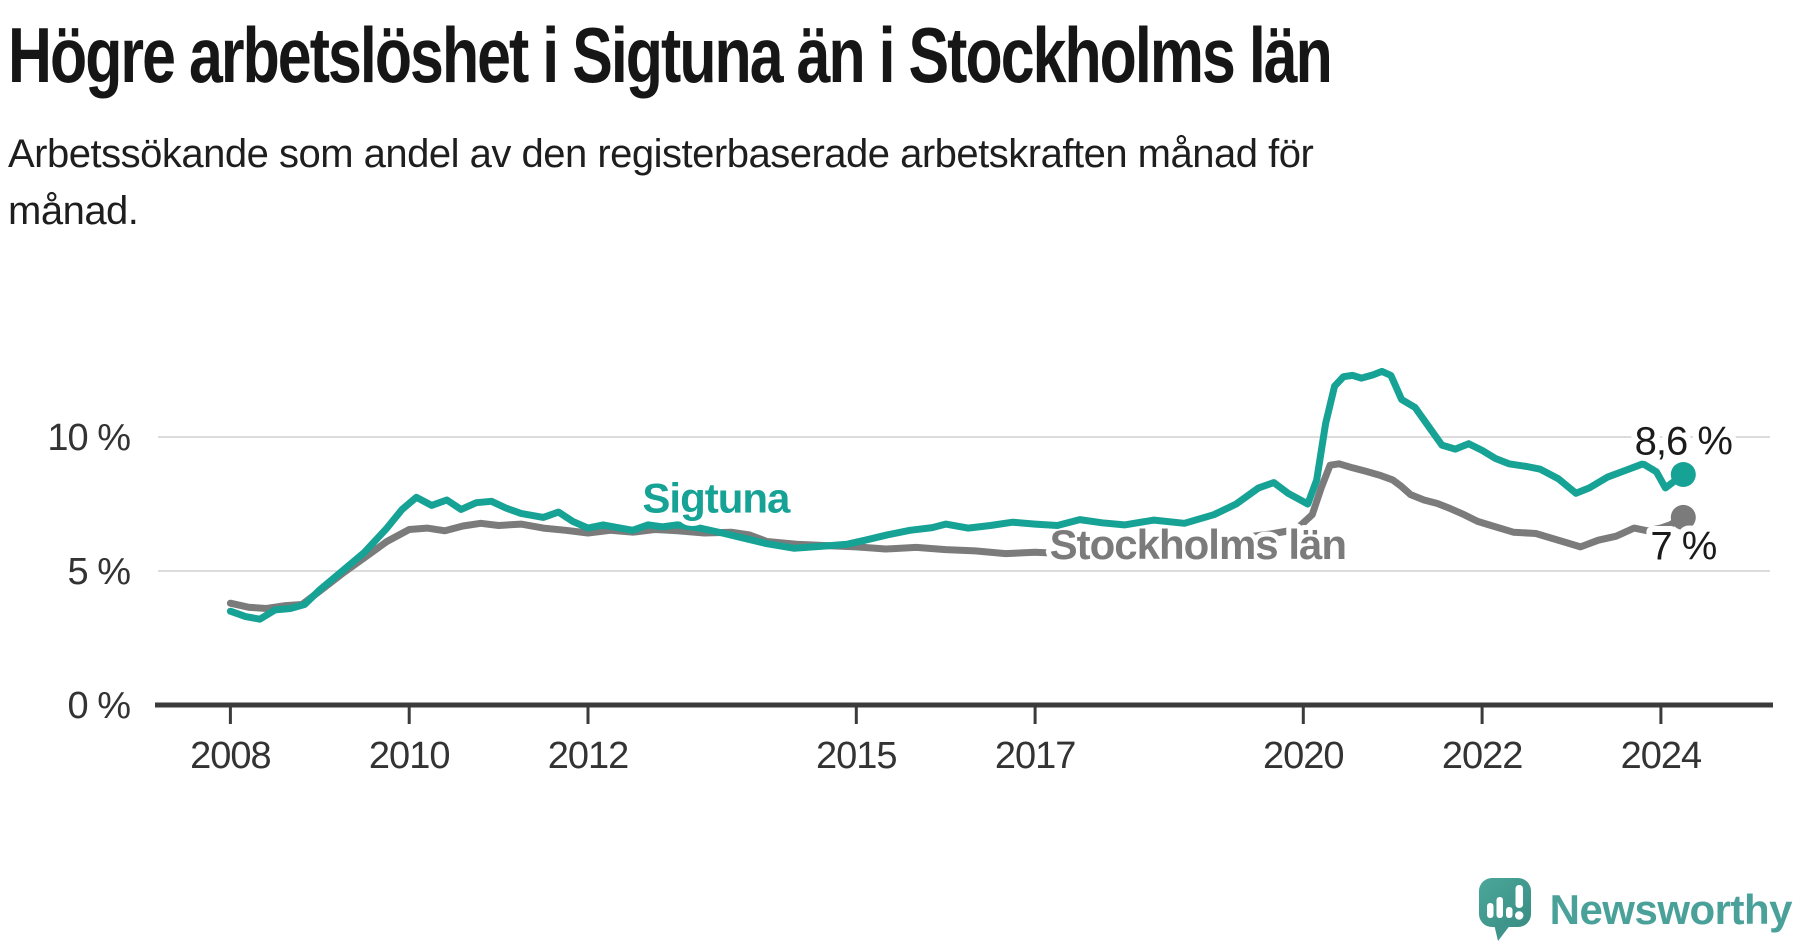 The height and width of the screenshot is (948, 1800). Describe the element at coordinates (956, 536) in the screenshot. I see `stockholms-lan-line` at that location.